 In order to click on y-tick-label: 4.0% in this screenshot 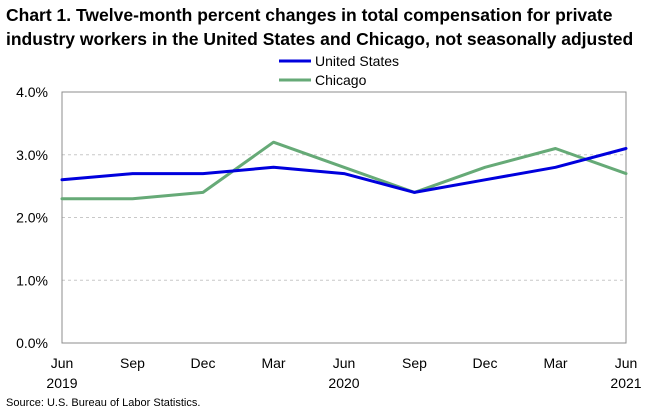, I will do `click(32, 92)`.